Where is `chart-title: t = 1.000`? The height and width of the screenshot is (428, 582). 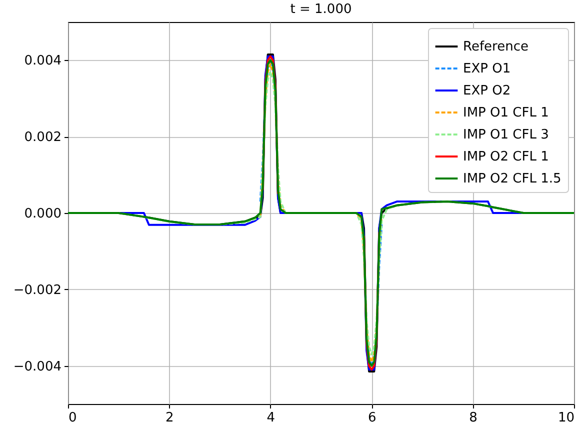 chart-title: t = 1.000 is located at coordinates (321, 9).